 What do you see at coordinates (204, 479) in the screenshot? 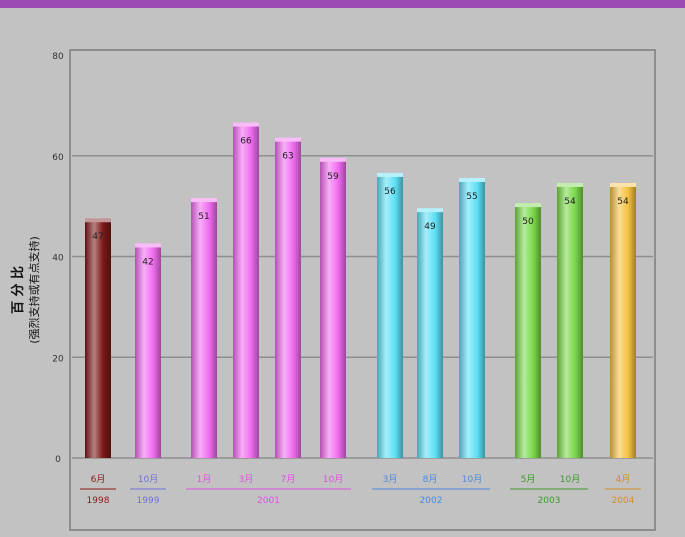
I see `x-tick-label: 1月` at bounding box center [204, 479].